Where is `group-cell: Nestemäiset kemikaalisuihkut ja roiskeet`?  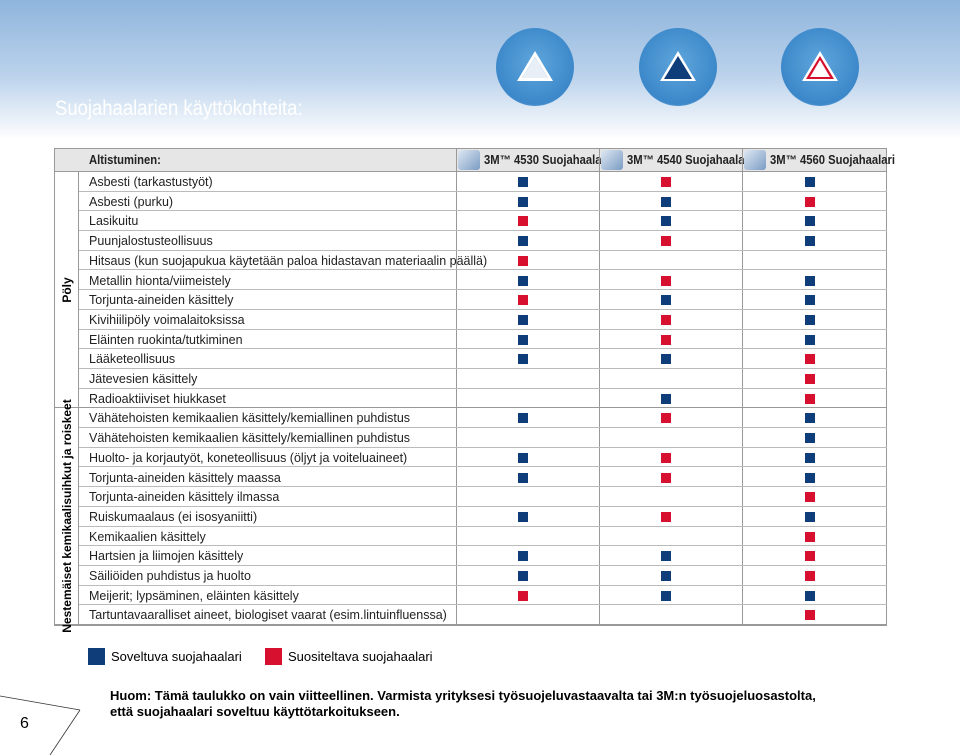 group-cell: Nestemäiset kemikaalisuihkut ja roiskeet is located at coordinates (67, 516).